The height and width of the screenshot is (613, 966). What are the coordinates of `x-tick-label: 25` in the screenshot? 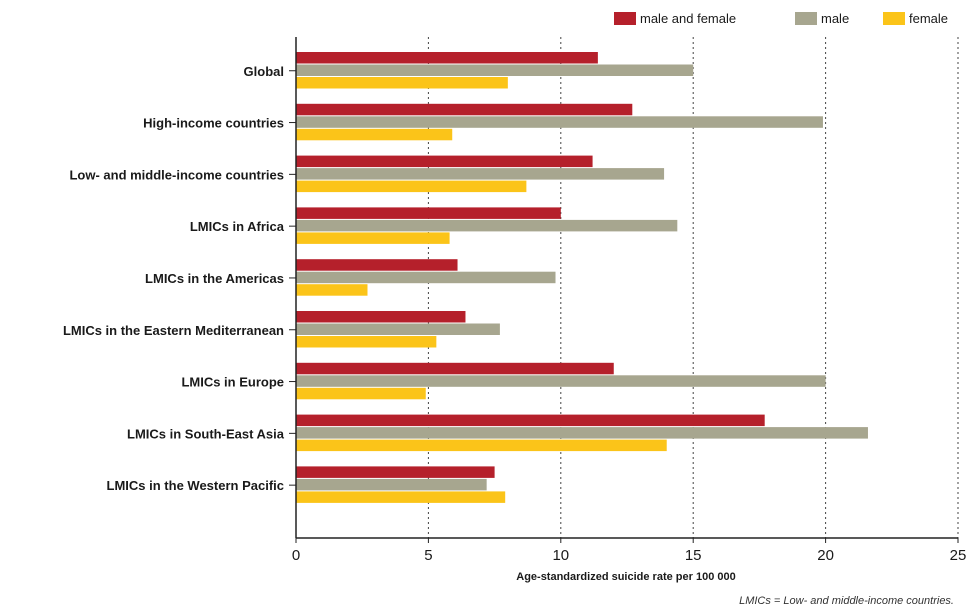 It's located at (958, 555).